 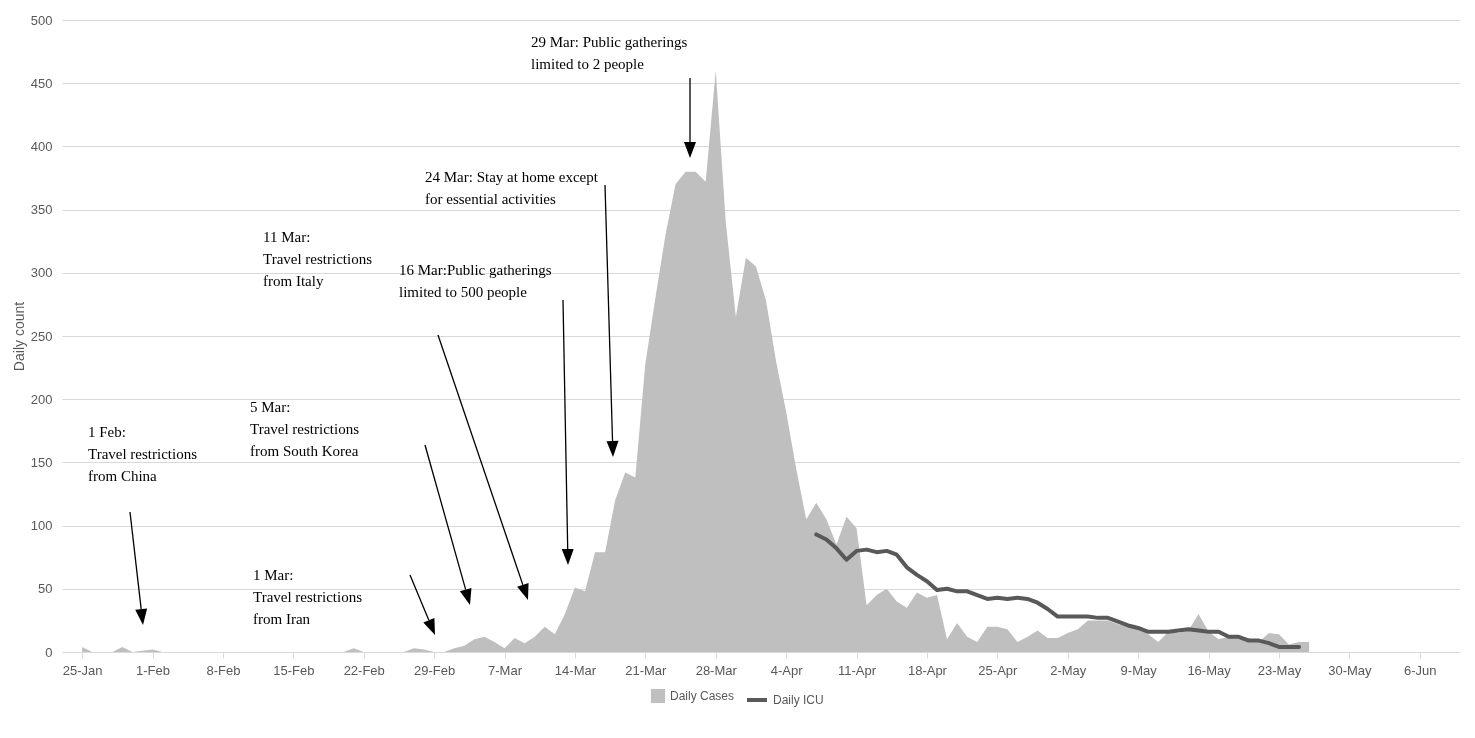 I want to click on annotation: 5 Mar: Travel restrictions from South Korea, so click(x=305, y=429).